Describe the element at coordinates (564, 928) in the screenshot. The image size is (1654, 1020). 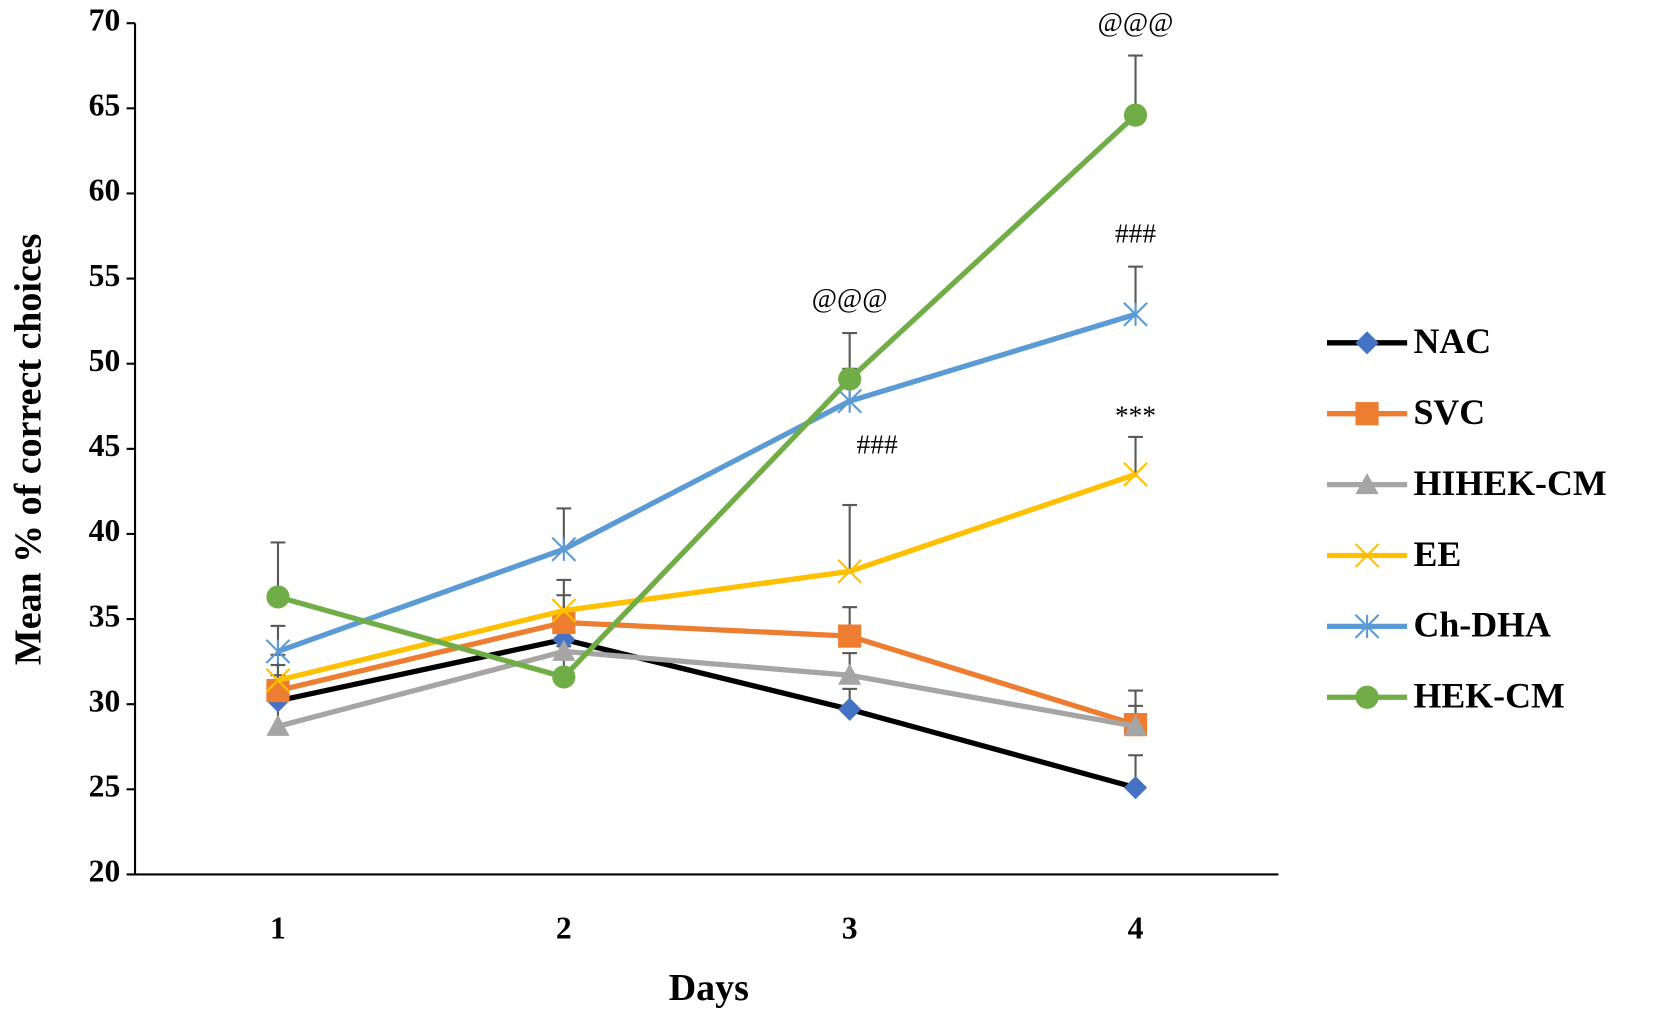
I see `x-tick-label: 2` at that location.